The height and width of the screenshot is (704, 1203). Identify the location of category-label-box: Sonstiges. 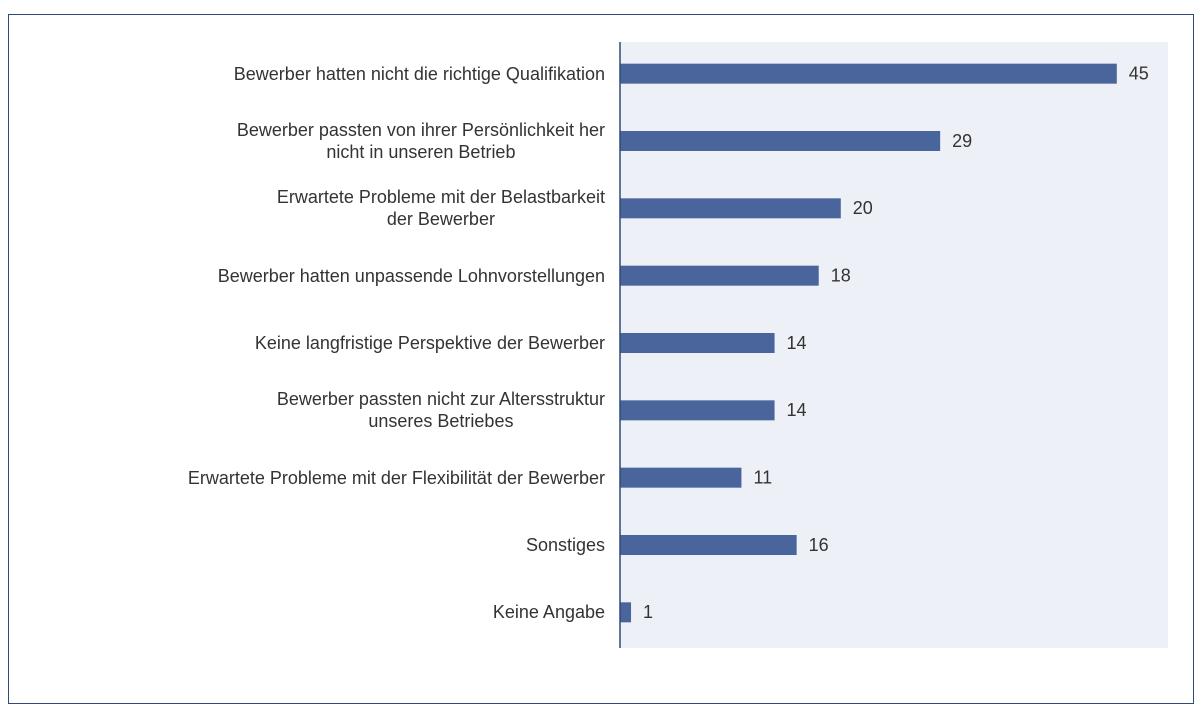
(565, 545).